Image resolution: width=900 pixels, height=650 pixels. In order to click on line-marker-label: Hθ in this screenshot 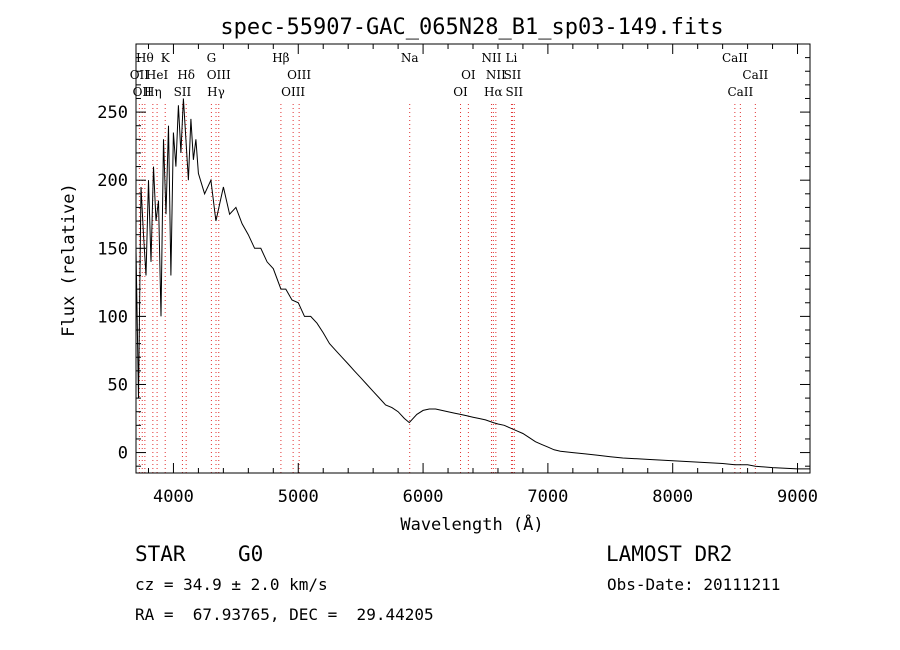, I will do `click(145, 58)`.